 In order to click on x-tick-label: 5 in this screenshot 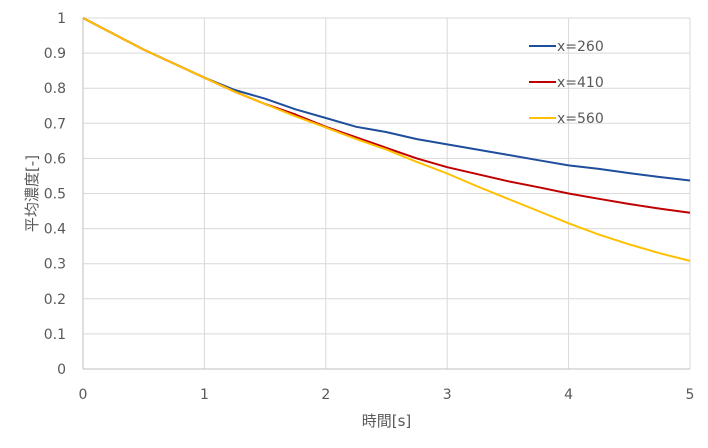, I will do `click(690, 395)`.